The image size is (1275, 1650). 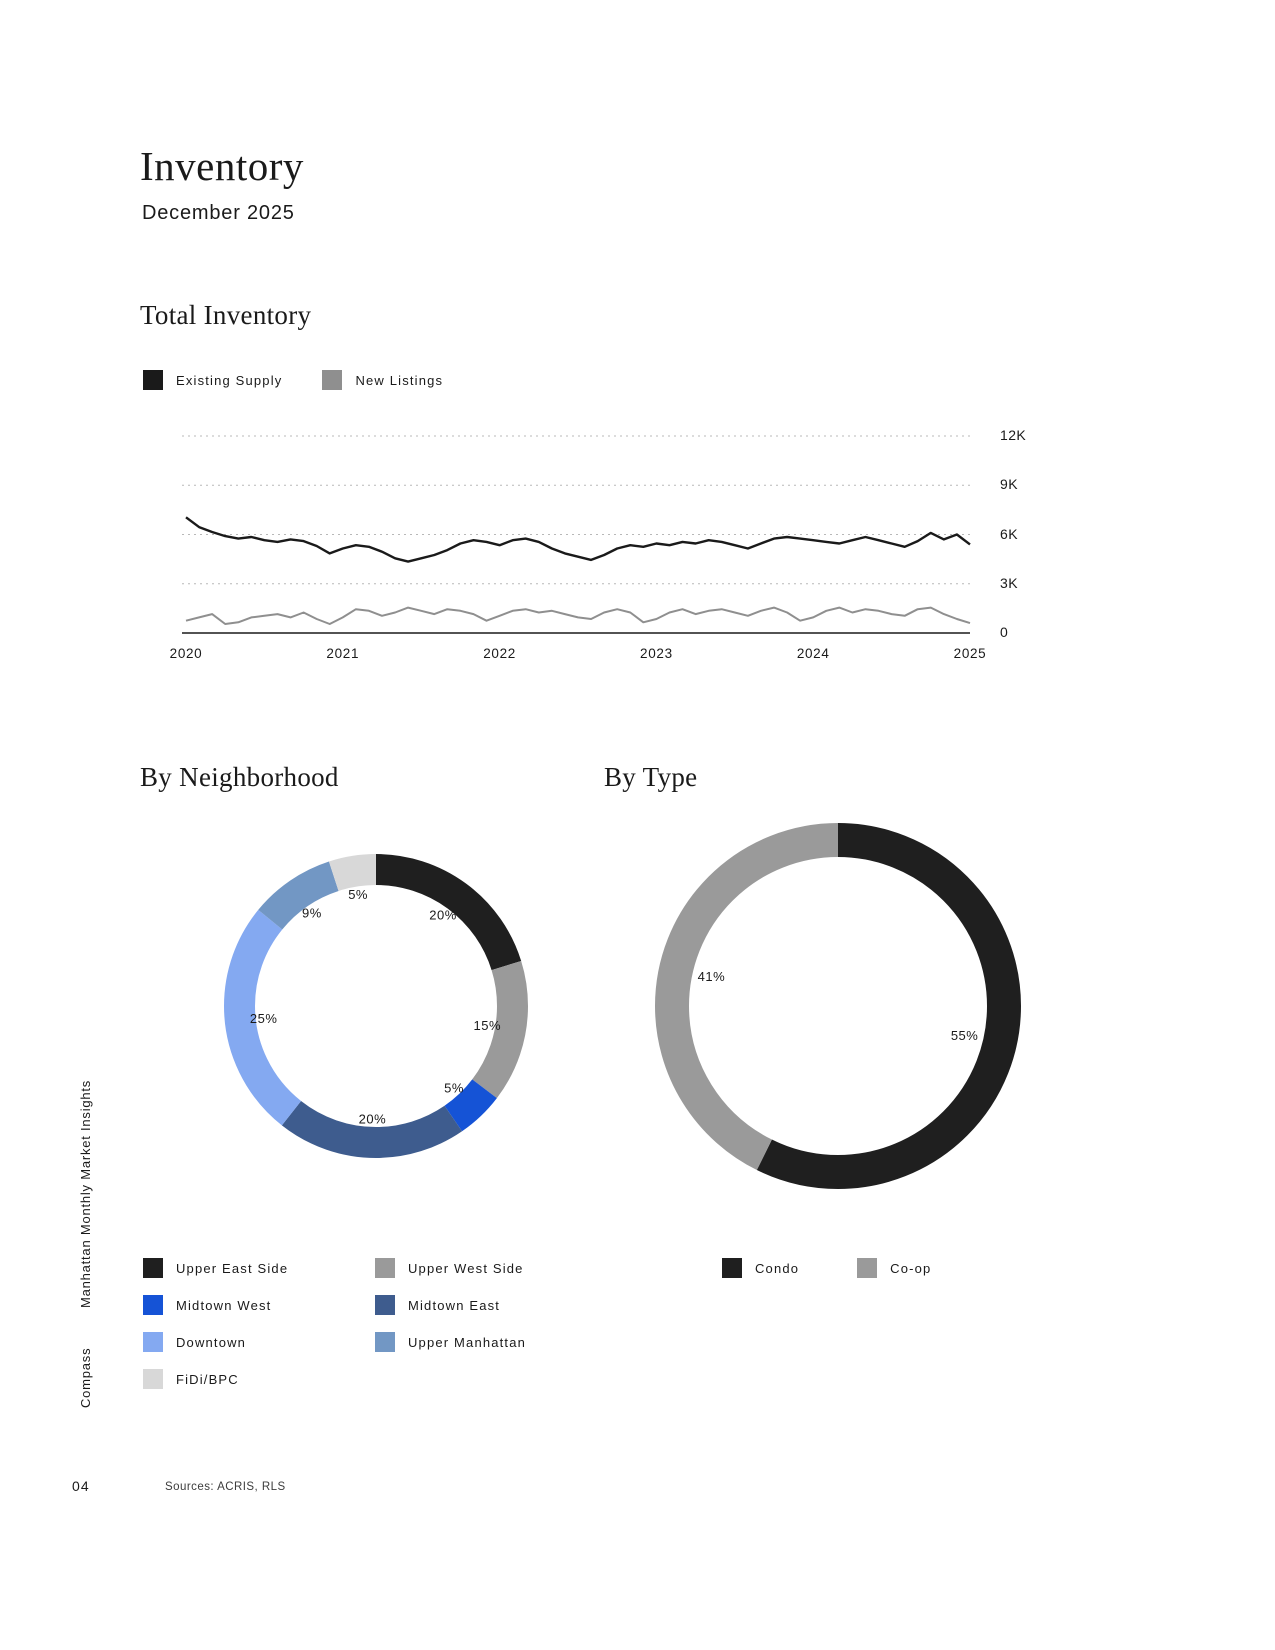 What do you see at coordinates (259, 1342) in the screenshot?
I see `legend-item-downtown: Downtown` at bounding box center [259, 1342].